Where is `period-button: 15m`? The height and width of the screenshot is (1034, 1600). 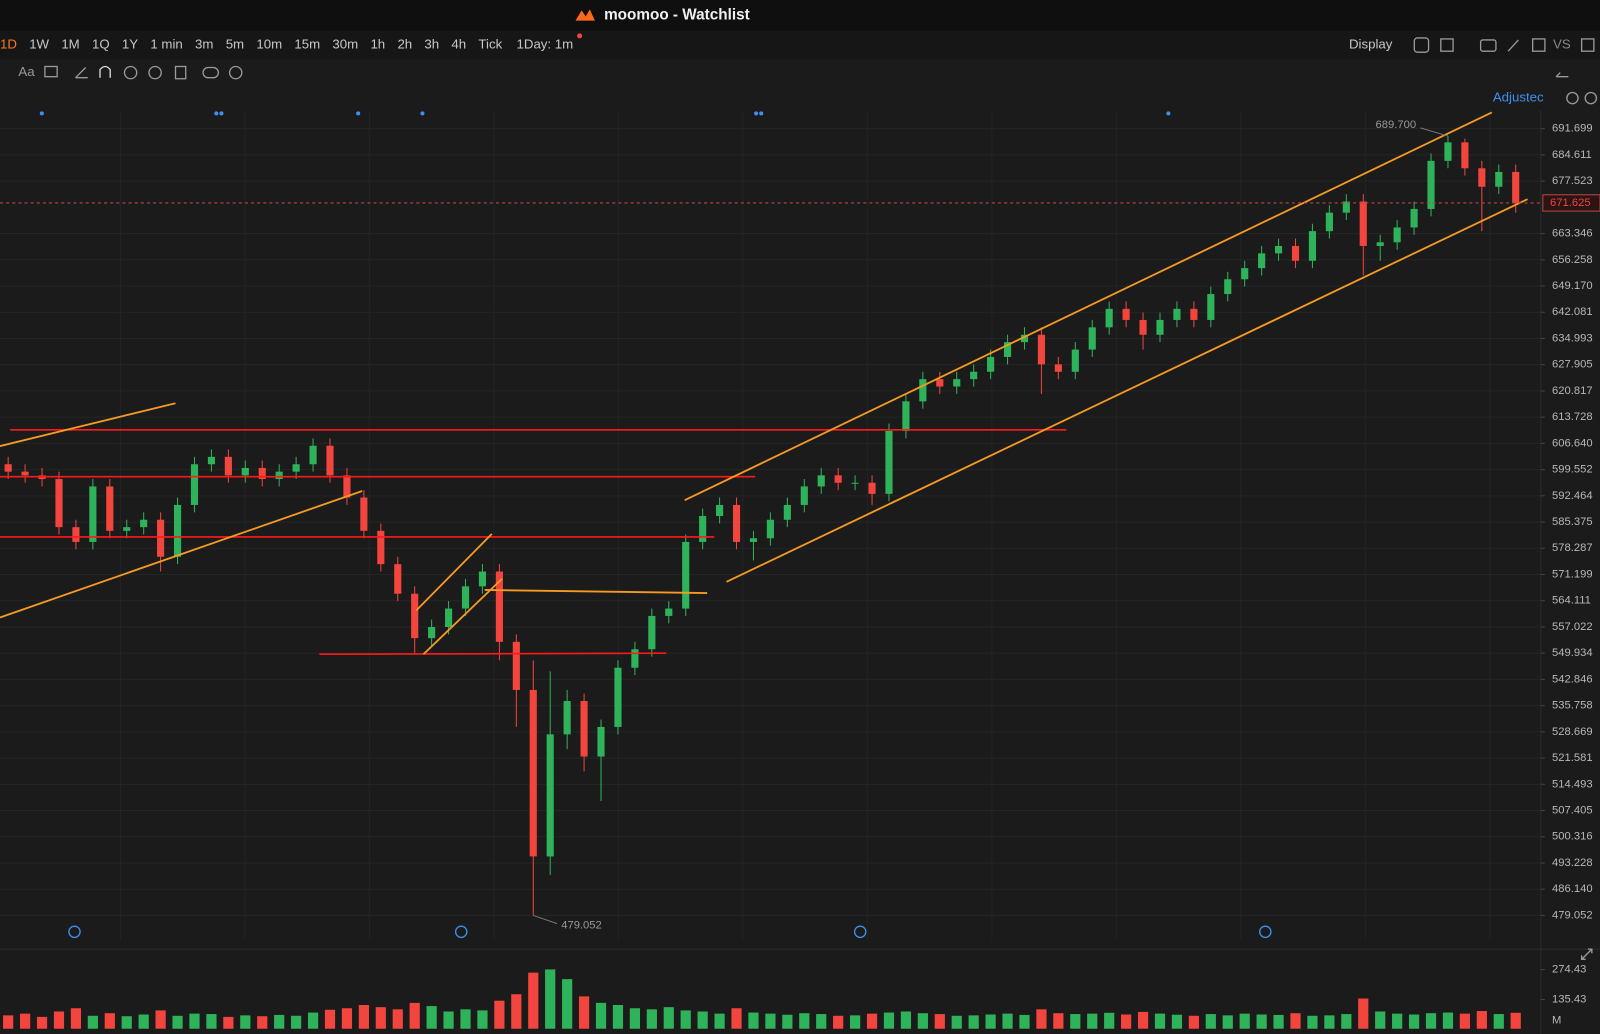
period-button: 15m is located at coordinates (307, 44).